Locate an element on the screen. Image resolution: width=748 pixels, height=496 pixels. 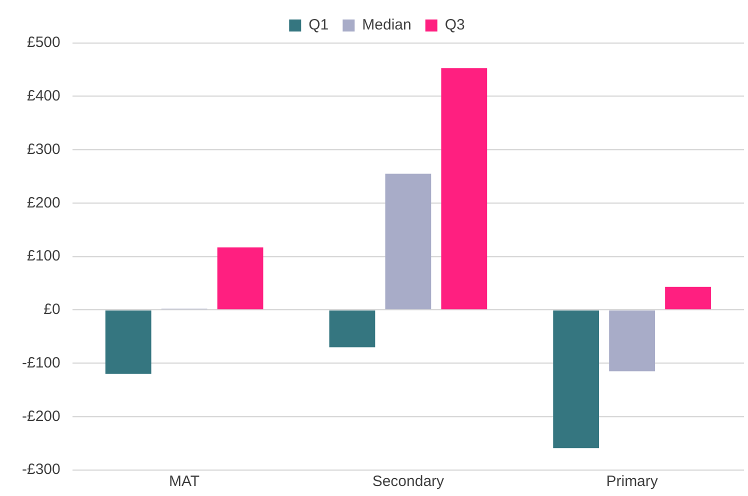
legend-label: Q3 is located at coordinates (454, 25).